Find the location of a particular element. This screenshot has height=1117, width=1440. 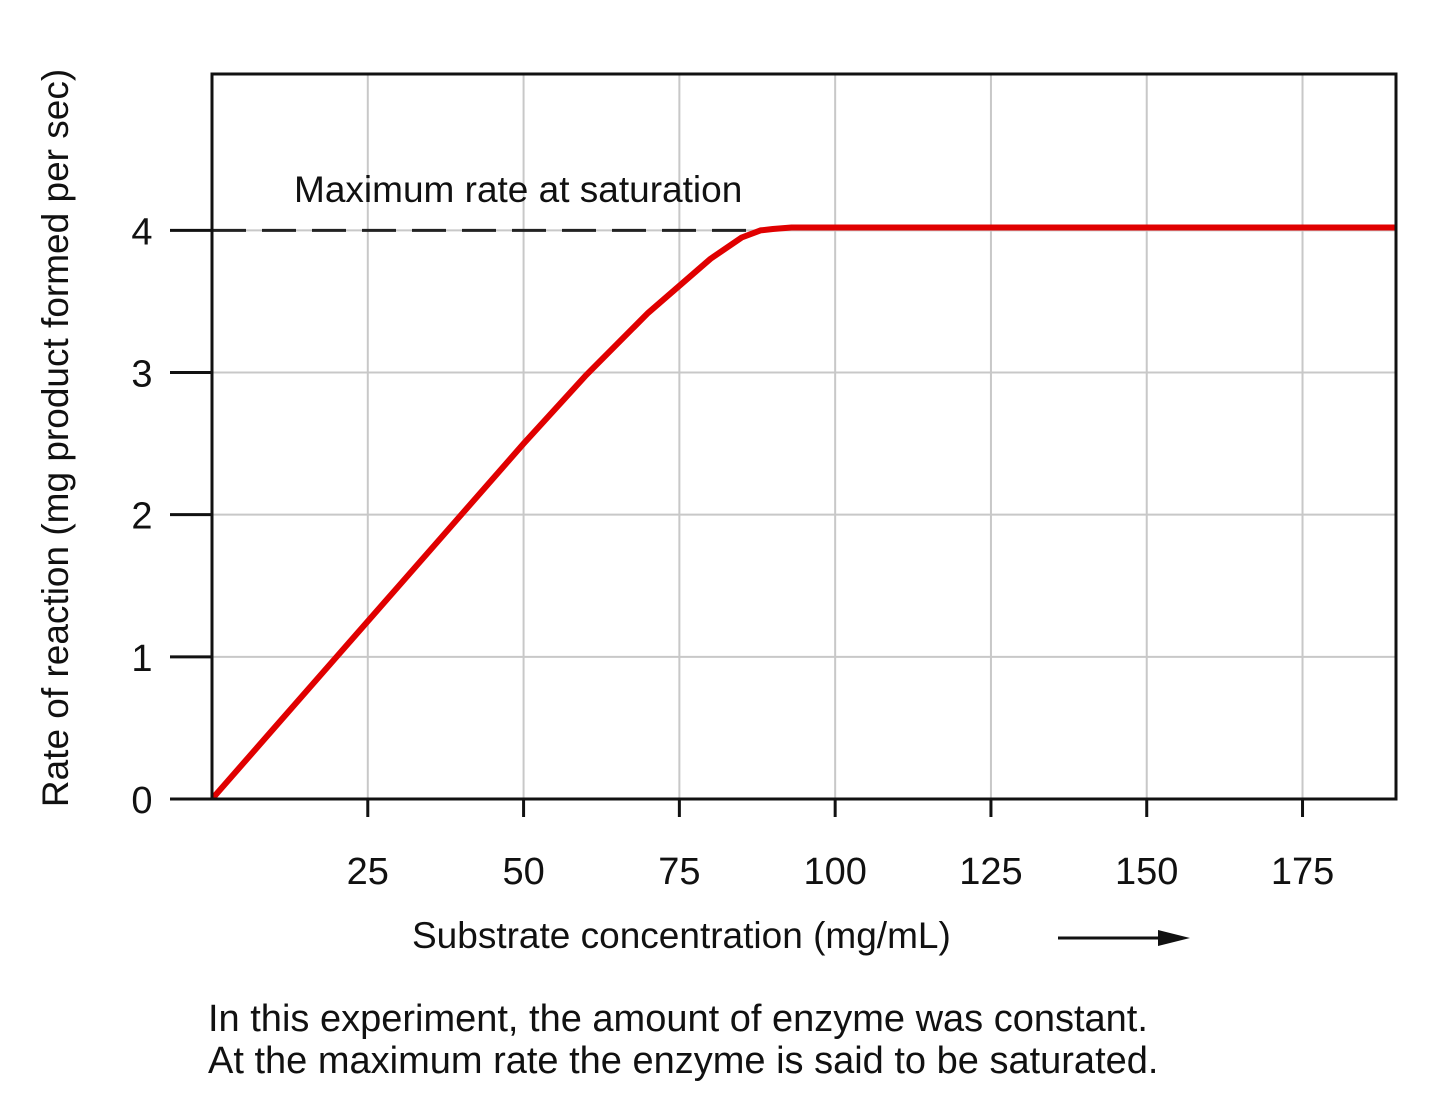

y-tick-label-0: 0 is located at coordinates (141, 801).